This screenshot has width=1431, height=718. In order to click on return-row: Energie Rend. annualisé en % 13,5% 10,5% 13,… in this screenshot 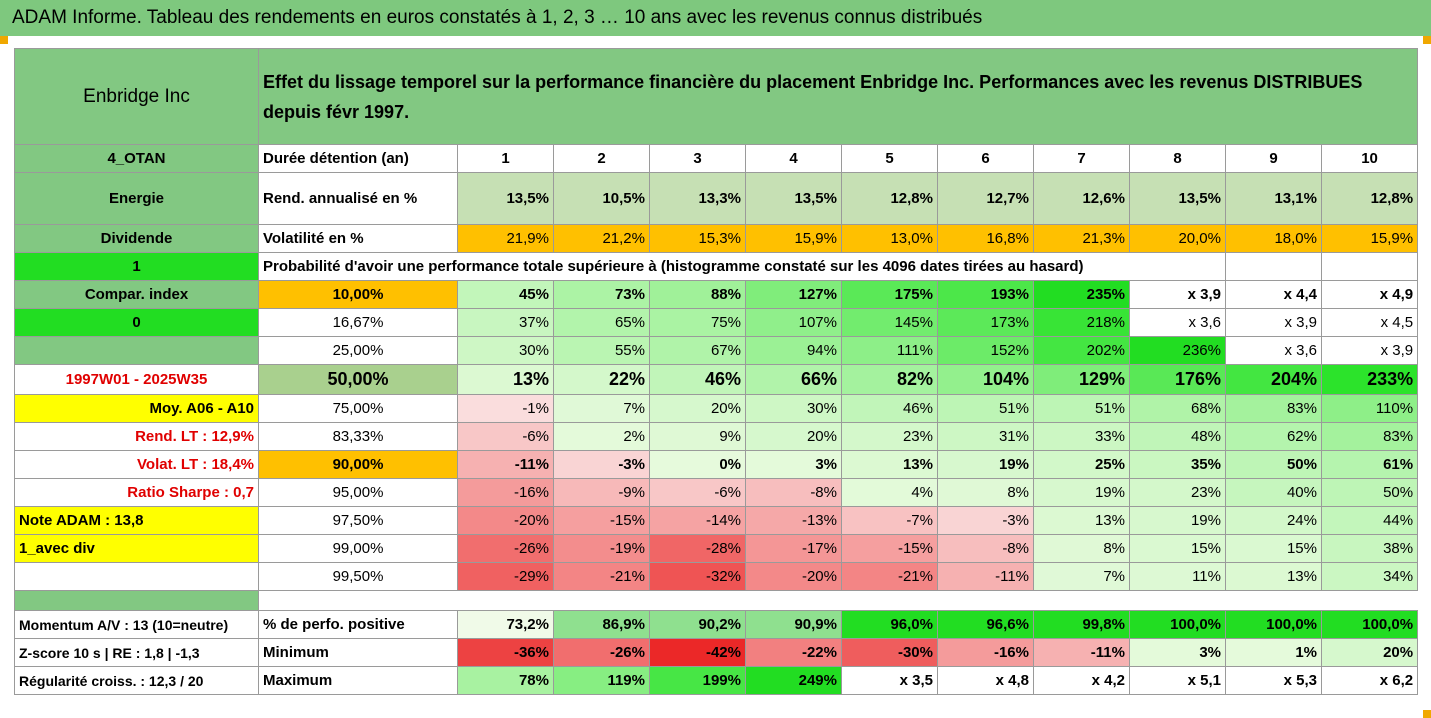, I will do `click(716, 198)`.